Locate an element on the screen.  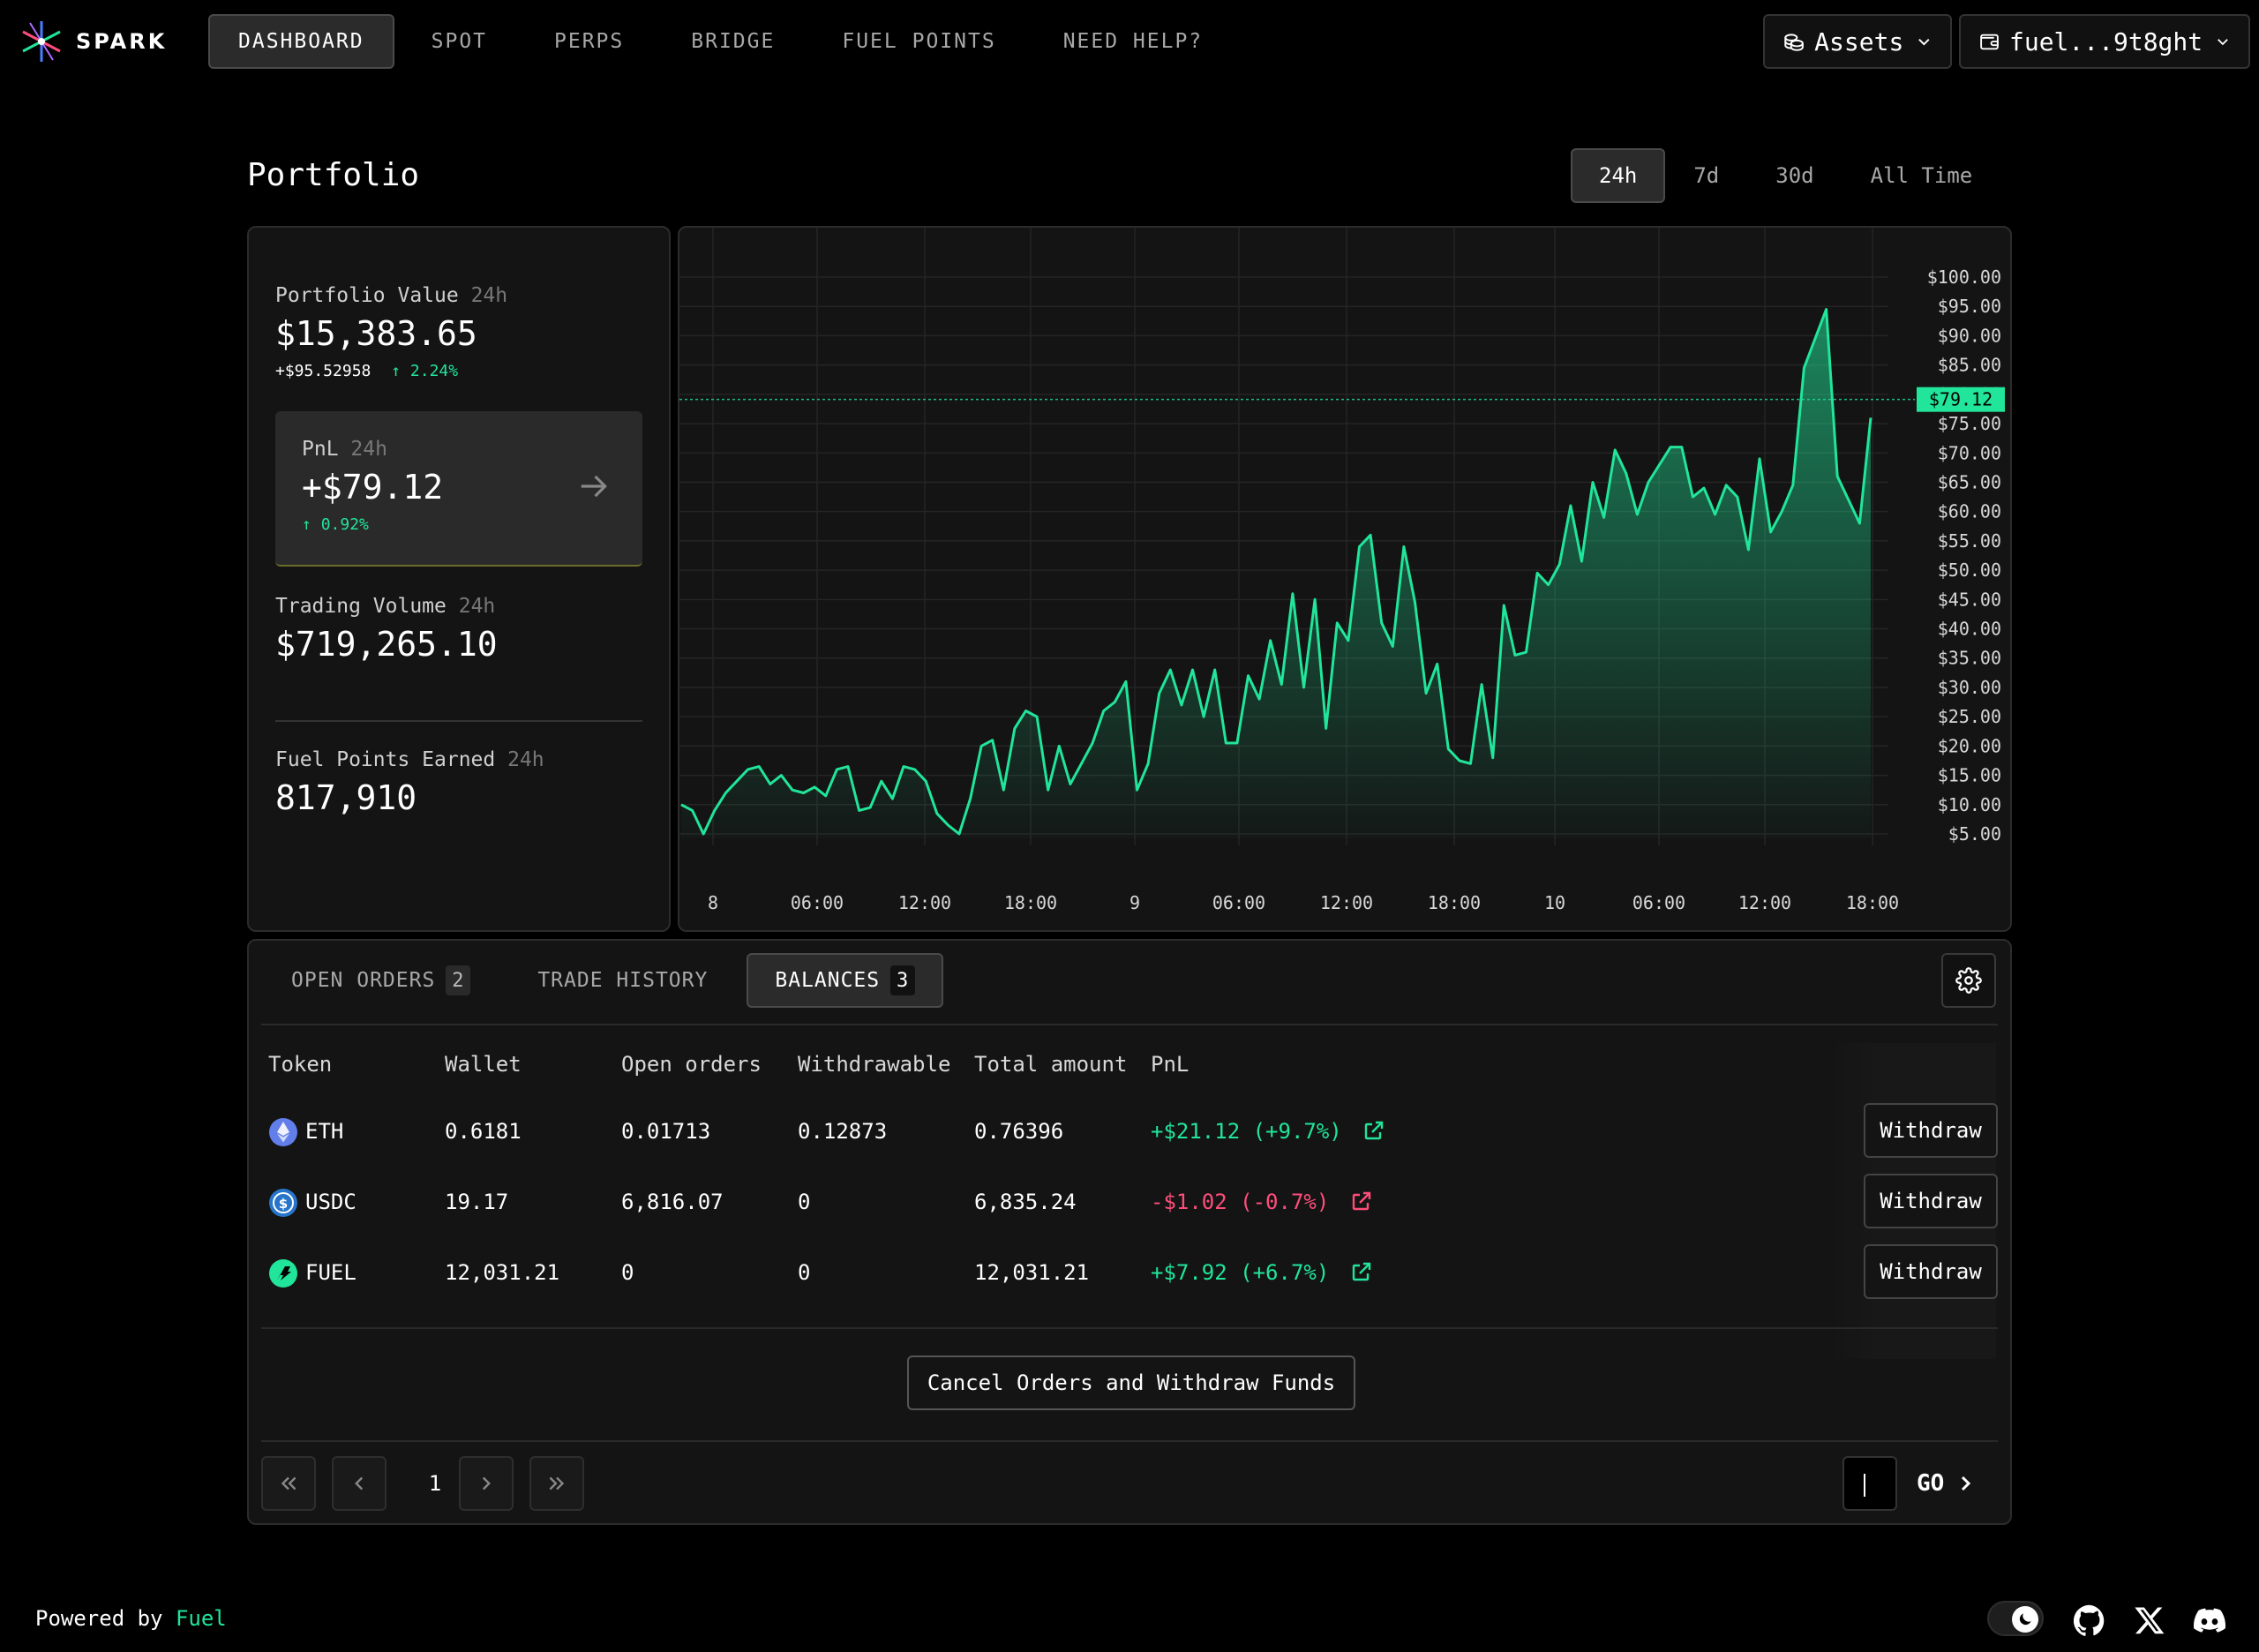
range-all-time: All Time is located at coordinates (1922, 175).